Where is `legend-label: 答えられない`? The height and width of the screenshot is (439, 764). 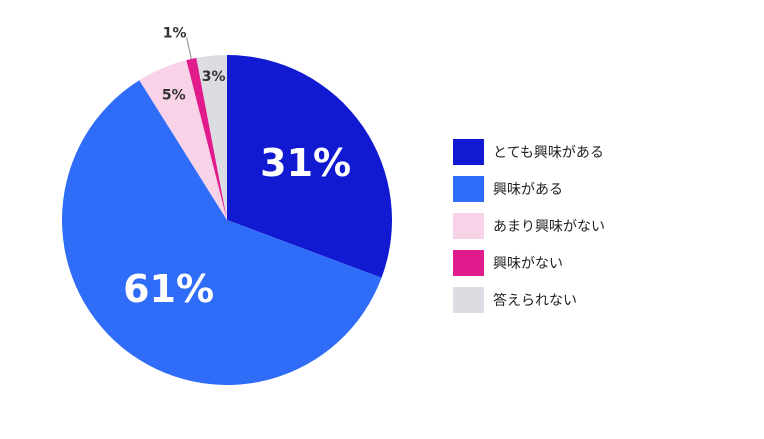
legend-label: 答えられない is located at coordinates (535, 300).